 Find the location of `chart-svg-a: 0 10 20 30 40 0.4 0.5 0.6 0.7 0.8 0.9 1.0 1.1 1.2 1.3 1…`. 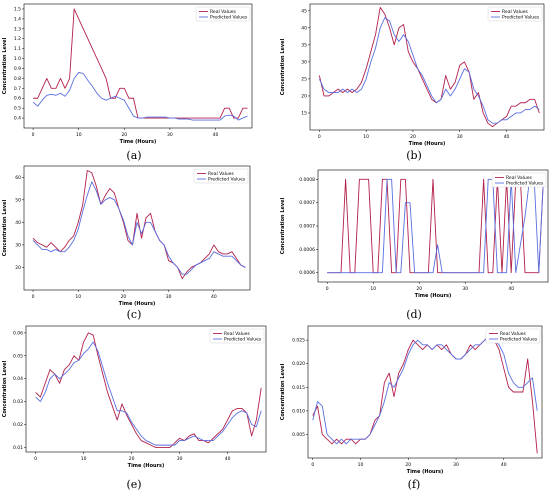

chart-svg-a: 0 10 20 30 40 0.4 0.5 0.6 0.7 0.8 0.9 1.0 1.1 1.2 1.3 1… is located at coordinates (127, 74).